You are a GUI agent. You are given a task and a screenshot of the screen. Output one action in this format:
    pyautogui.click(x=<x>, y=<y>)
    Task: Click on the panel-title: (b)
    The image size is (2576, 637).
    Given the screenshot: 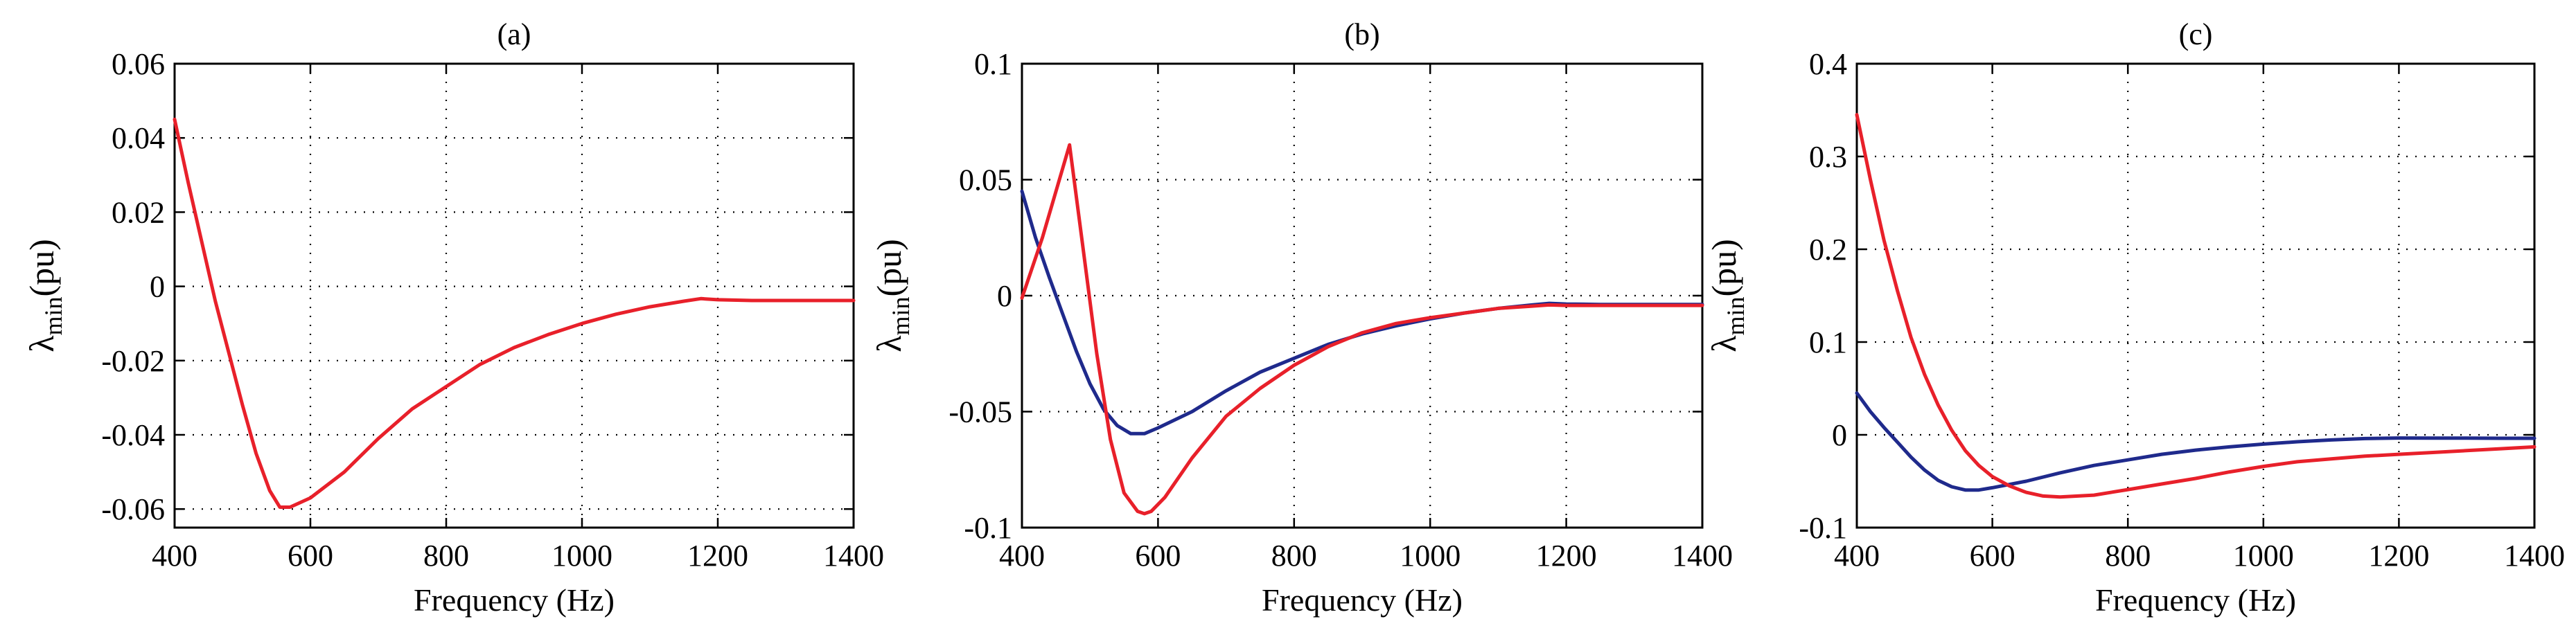 What is the action you would take?
    pyautogui.click(x=1361, y=34)
    